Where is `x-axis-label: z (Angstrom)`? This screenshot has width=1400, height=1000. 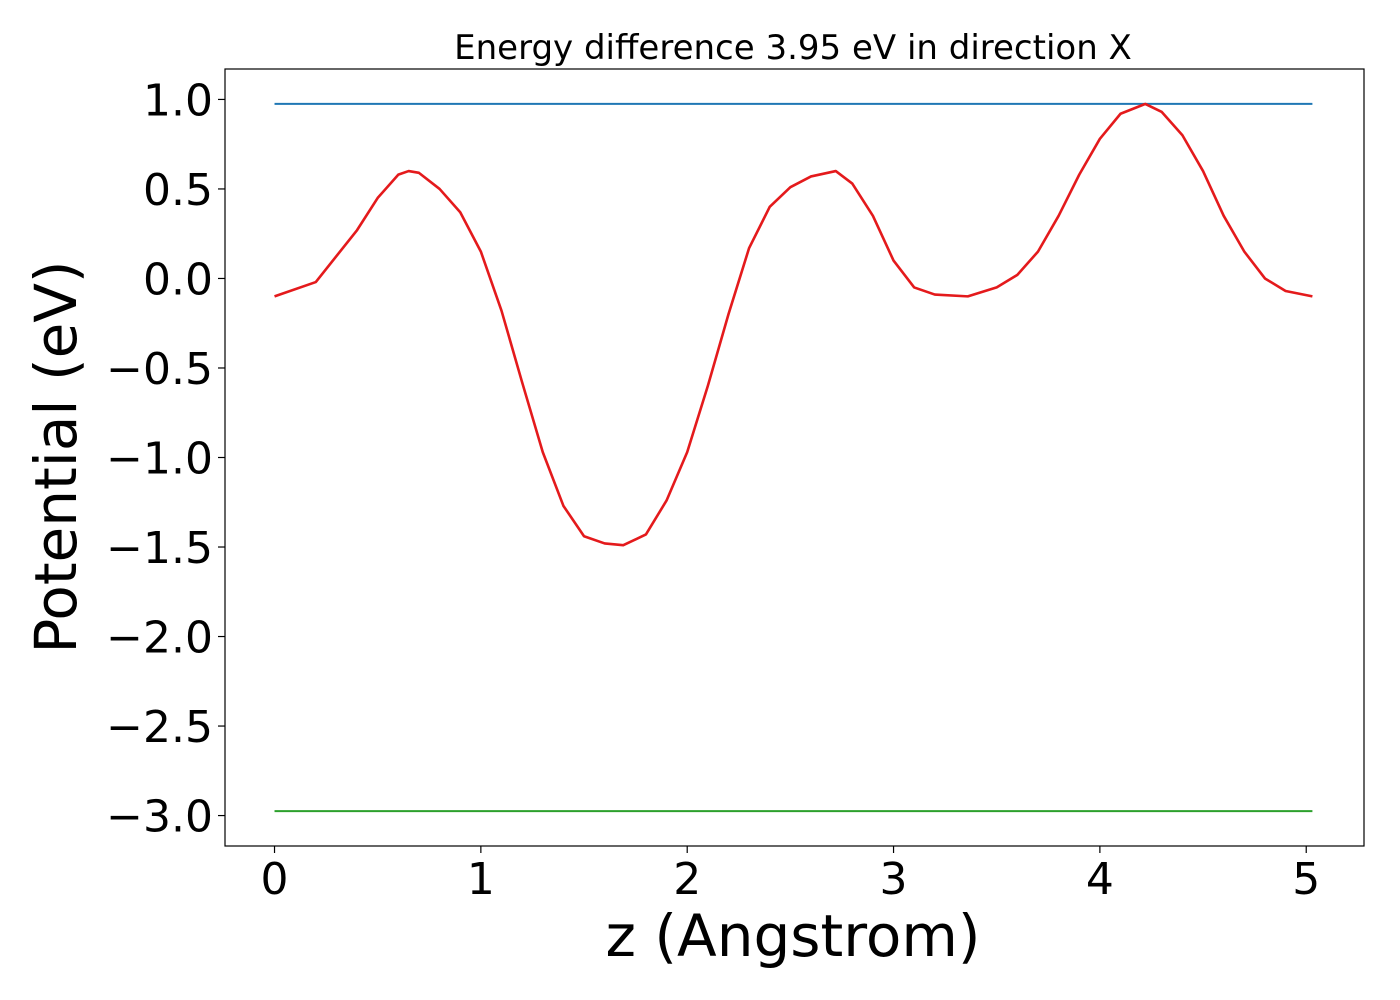
x-axis-label: z (Angstrom) is located at coordinates (793, 936).